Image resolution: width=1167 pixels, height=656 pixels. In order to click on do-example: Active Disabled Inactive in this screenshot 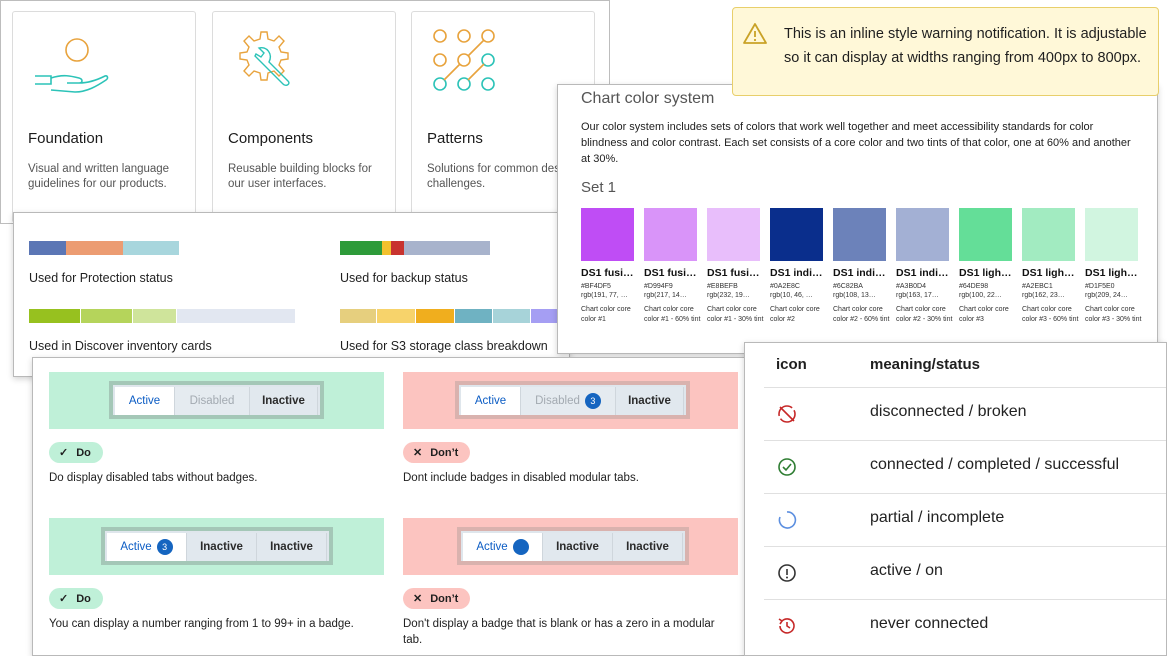, I will do `click(216, 400)`.